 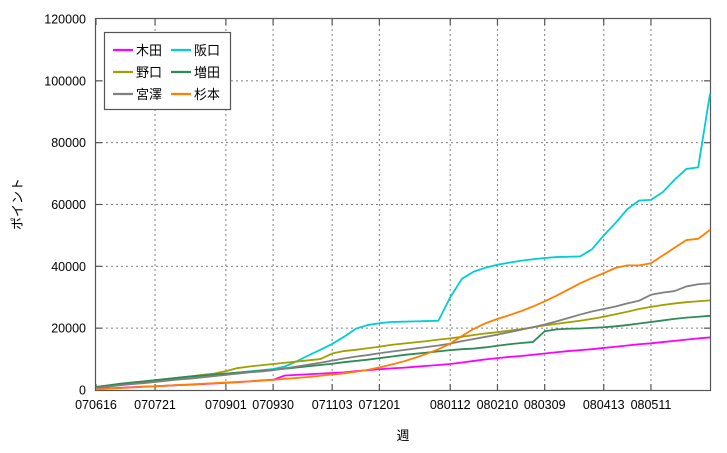 I want to click on x-tick-label: 080413, so click(x=604, y=405).